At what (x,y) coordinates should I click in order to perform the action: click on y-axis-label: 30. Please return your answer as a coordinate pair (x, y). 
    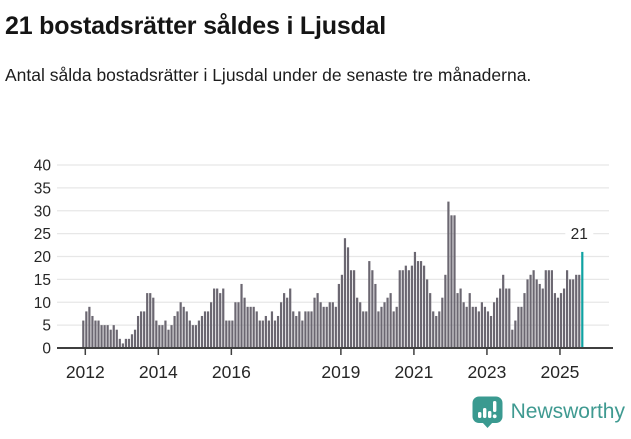
    Looking at the image, I should click on (43, 211).